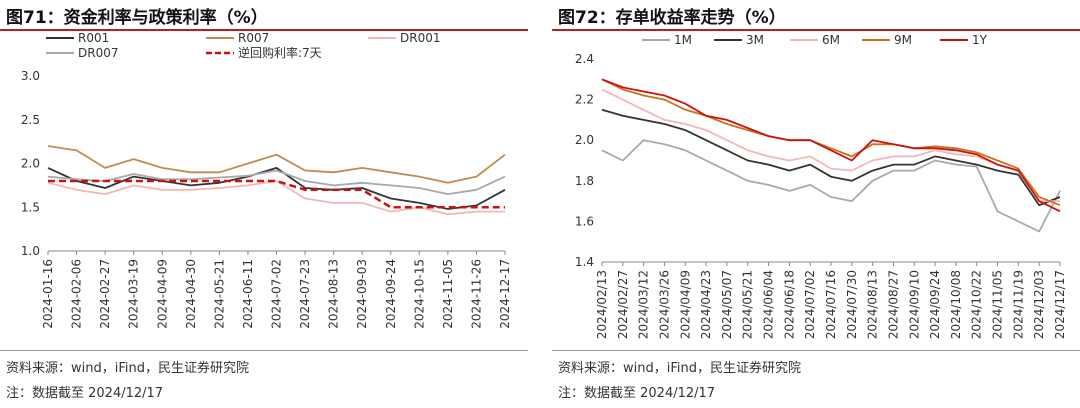 This screenshot has width=1080, height=408. Describe the element at coordinates (903, 40) in the screenshot. I see `legend-label: 9M` at that location.